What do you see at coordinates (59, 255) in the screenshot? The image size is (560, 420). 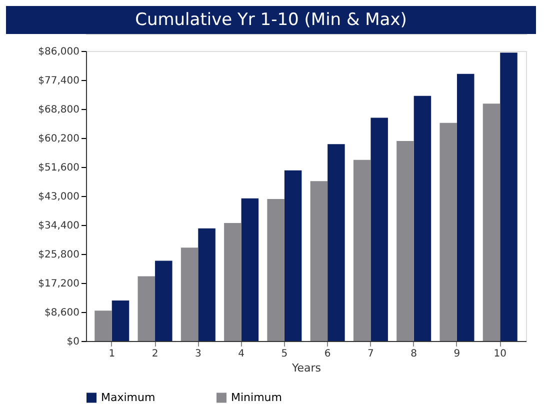 I see `y-tick-label: $25,800` at bounding box center [59, 255].